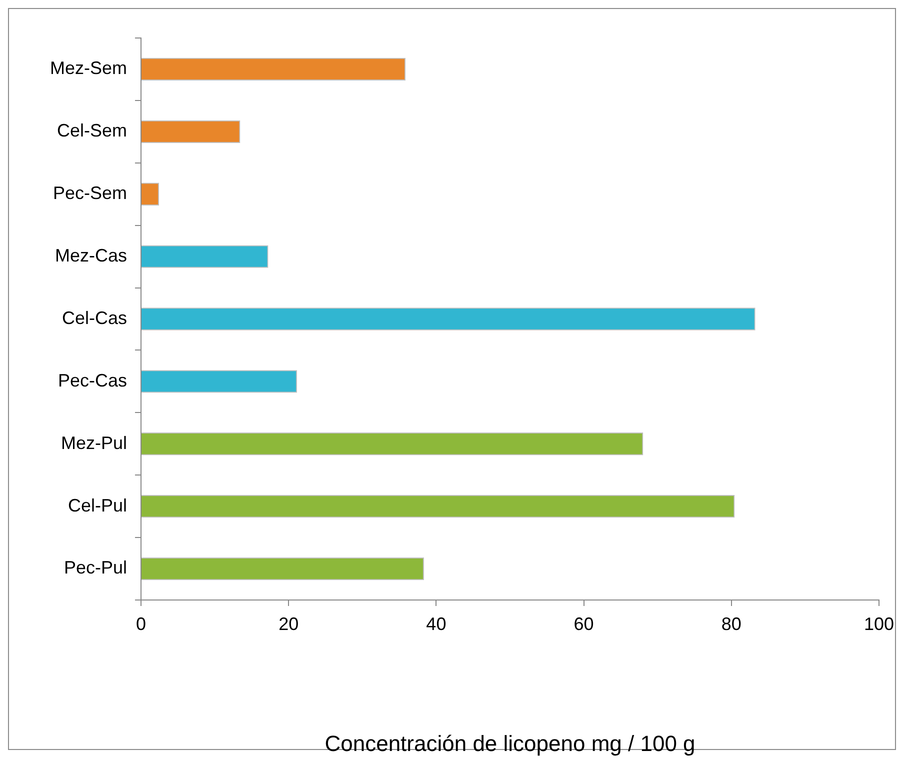  What do you see at coordinates (88, 68) in the screenshot?
I see `y-tick-label: Mez-Sem` at bounding box center [88, 68].